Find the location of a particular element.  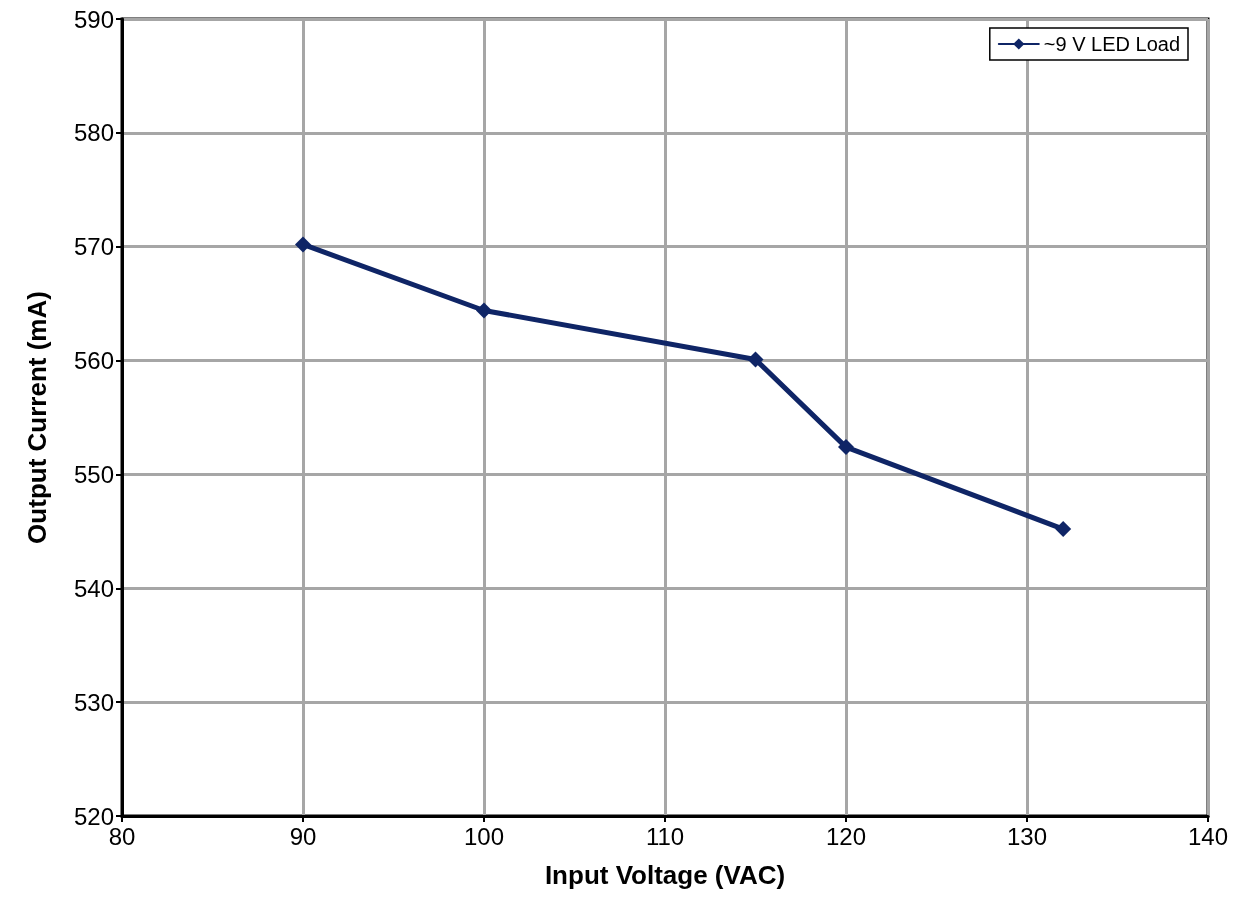

x-axis-title: Input Voltage (VAC) is located at coordinates (665, 875).